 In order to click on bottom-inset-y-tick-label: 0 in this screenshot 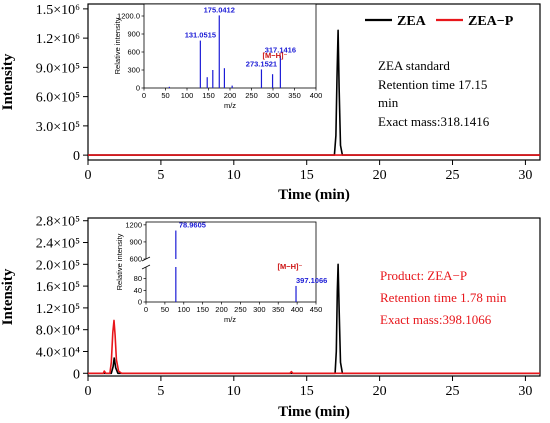, I will do `click(140, 302)`.